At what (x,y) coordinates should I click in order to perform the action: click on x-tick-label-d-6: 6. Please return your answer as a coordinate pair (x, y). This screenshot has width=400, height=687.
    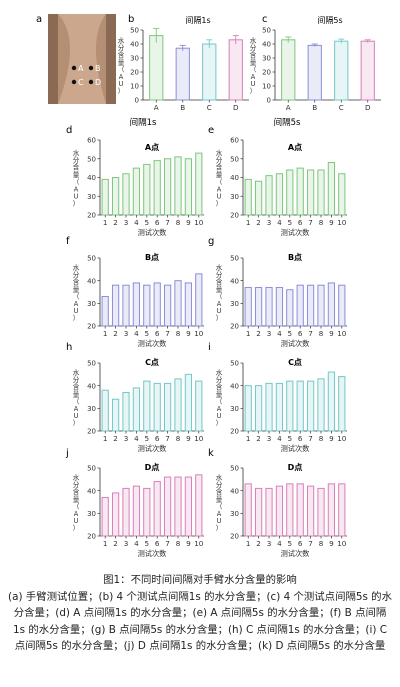
    Looking at the image, I should click on (157, 222).